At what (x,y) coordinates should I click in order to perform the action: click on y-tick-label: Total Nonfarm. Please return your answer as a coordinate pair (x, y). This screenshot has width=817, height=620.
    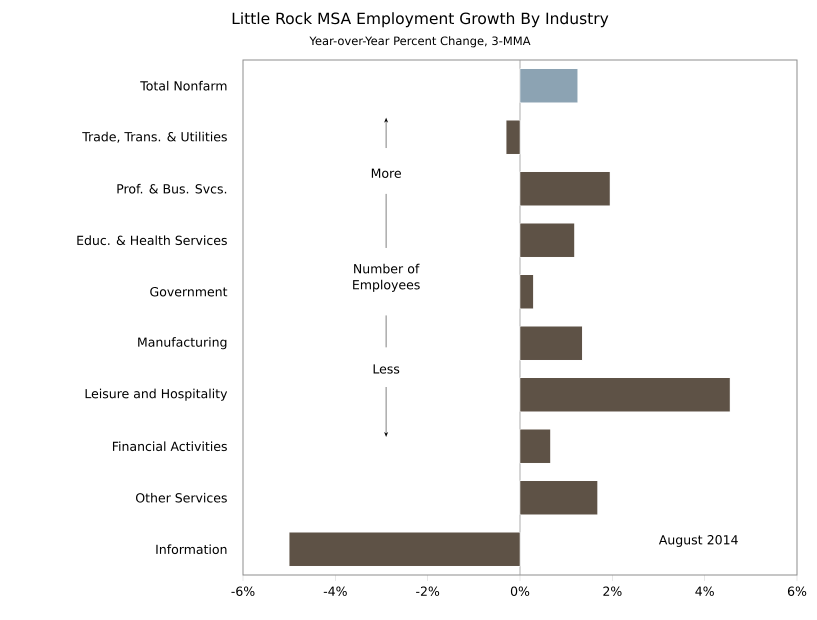
    Looking at the image, I should click on (183, 85).